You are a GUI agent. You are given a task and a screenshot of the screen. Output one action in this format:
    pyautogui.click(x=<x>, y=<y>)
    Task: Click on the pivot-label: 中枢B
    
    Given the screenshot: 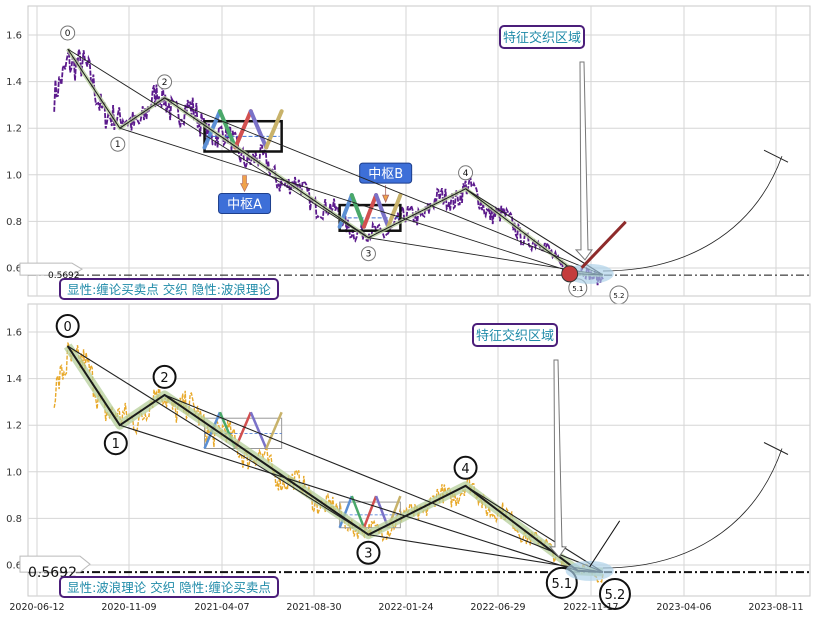 What is the action you would take?
    pyautogui.click(x=385, y=174)
    